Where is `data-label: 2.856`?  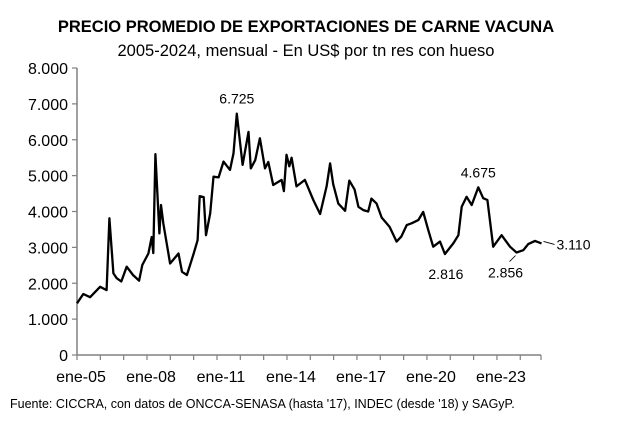
data-label: 2.856 is located at coordinates (505, 273).